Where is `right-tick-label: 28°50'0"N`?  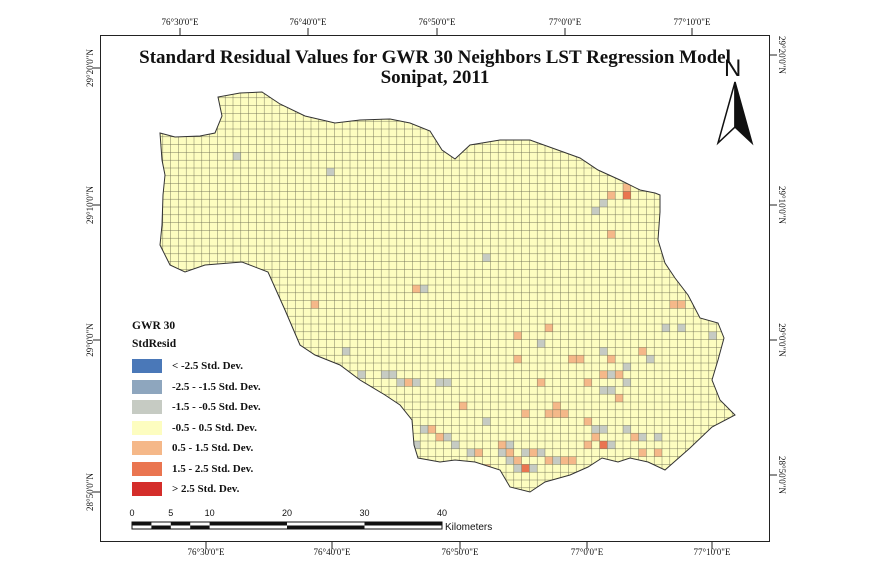 right-tick-label: 28°50'0"N is located at coordinates (782, 475).